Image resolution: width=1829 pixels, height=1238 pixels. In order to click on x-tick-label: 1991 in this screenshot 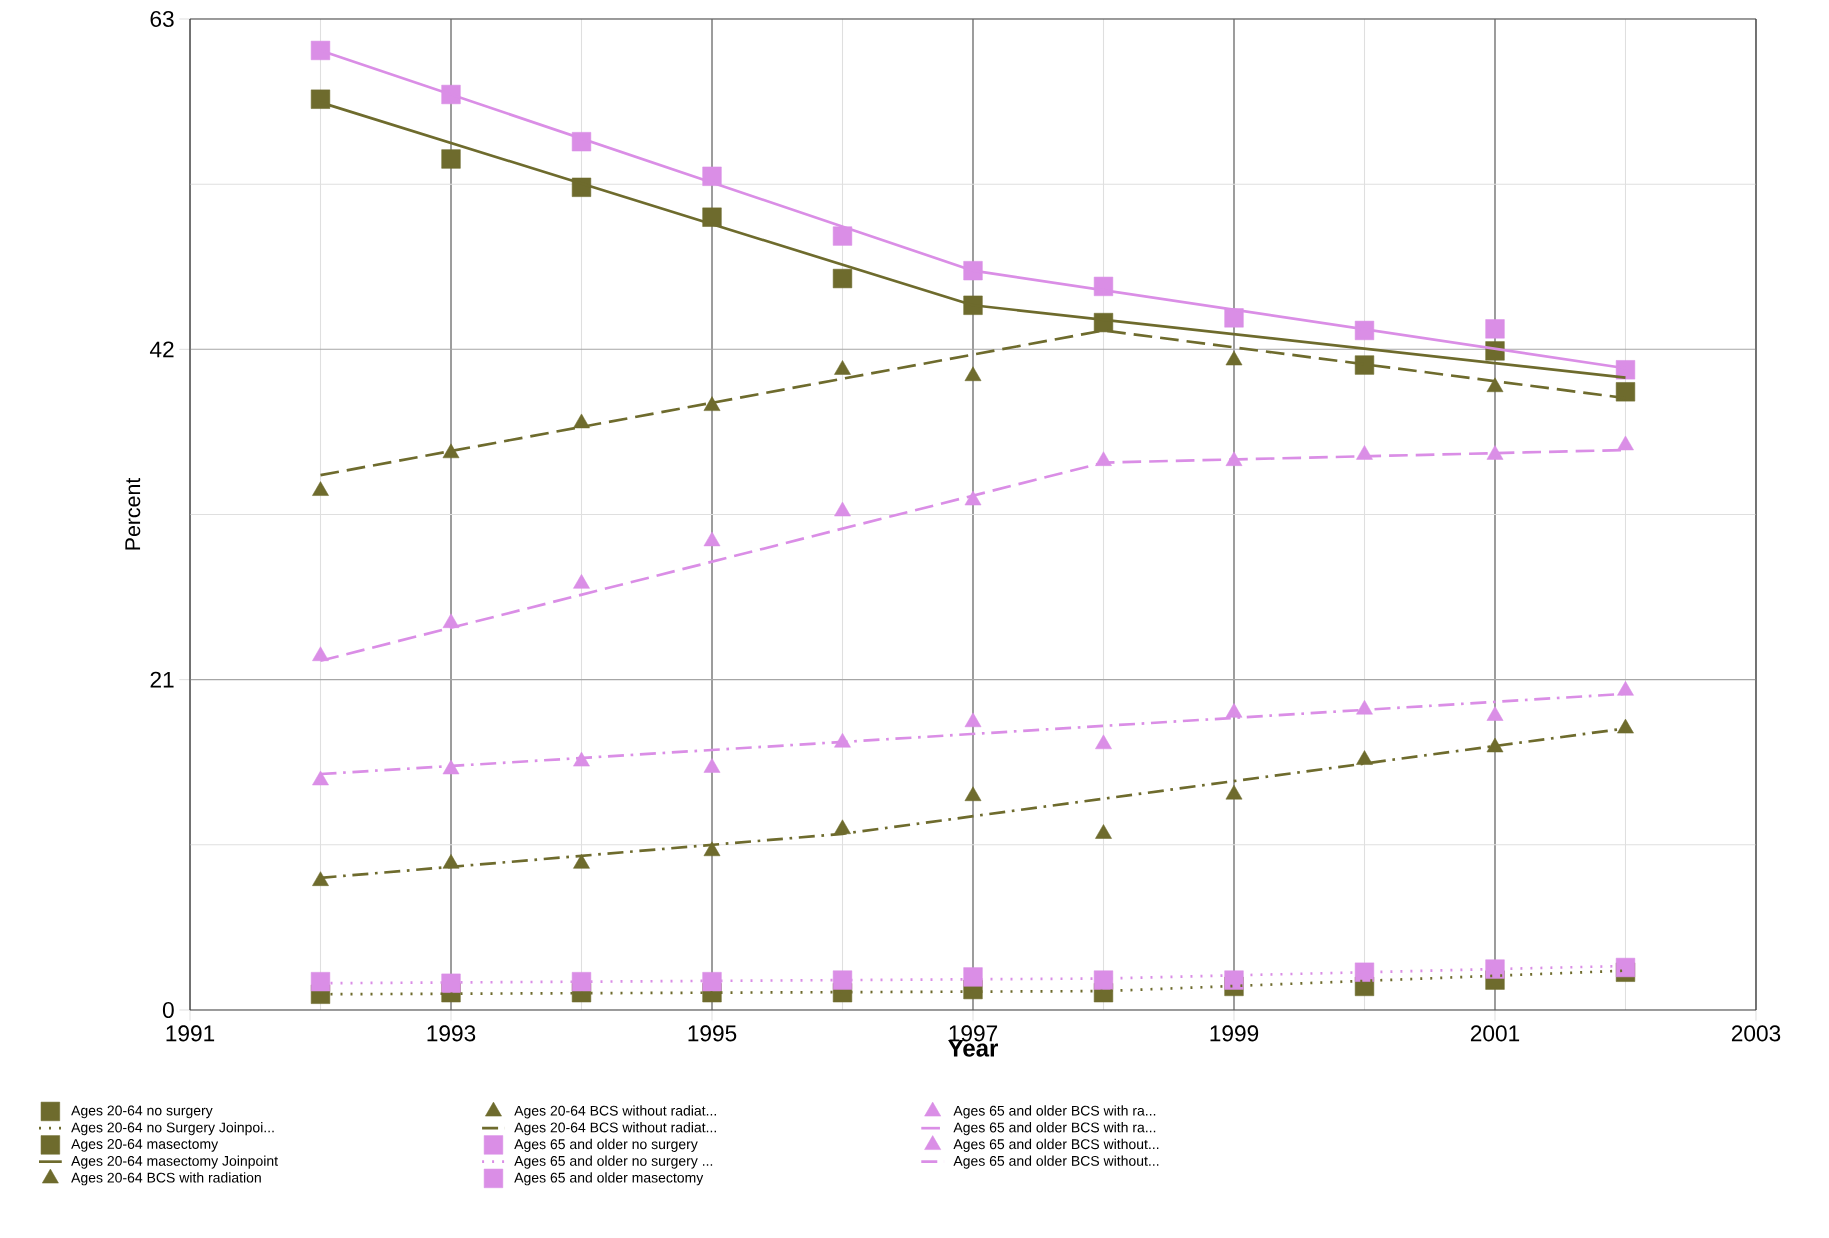, I will do `click(190, 1033)`.